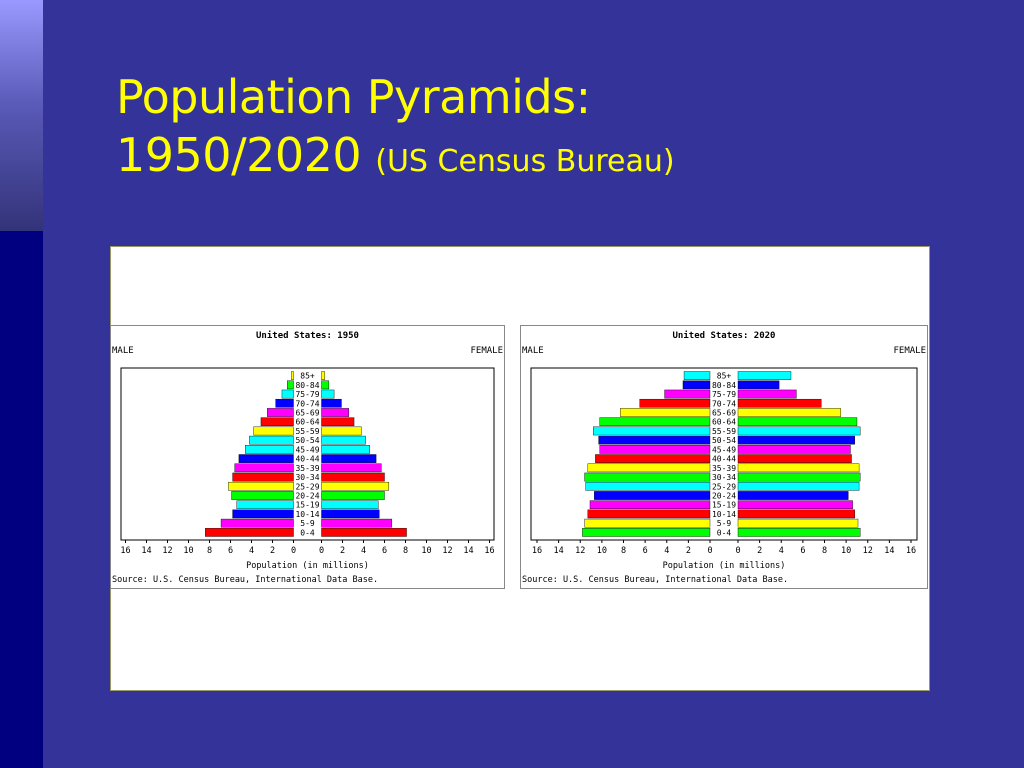 Image resolution: width=1024 pixels, height=768 pixels. I want to click on age-label-10-14: 10-14, so click(724, 514).